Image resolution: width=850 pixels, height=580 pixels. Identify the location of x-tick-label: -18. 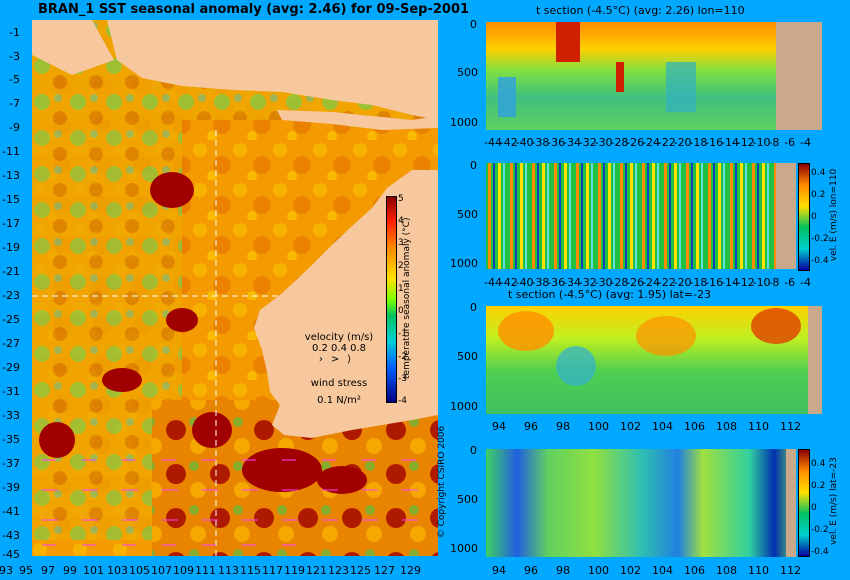
(698, 282).